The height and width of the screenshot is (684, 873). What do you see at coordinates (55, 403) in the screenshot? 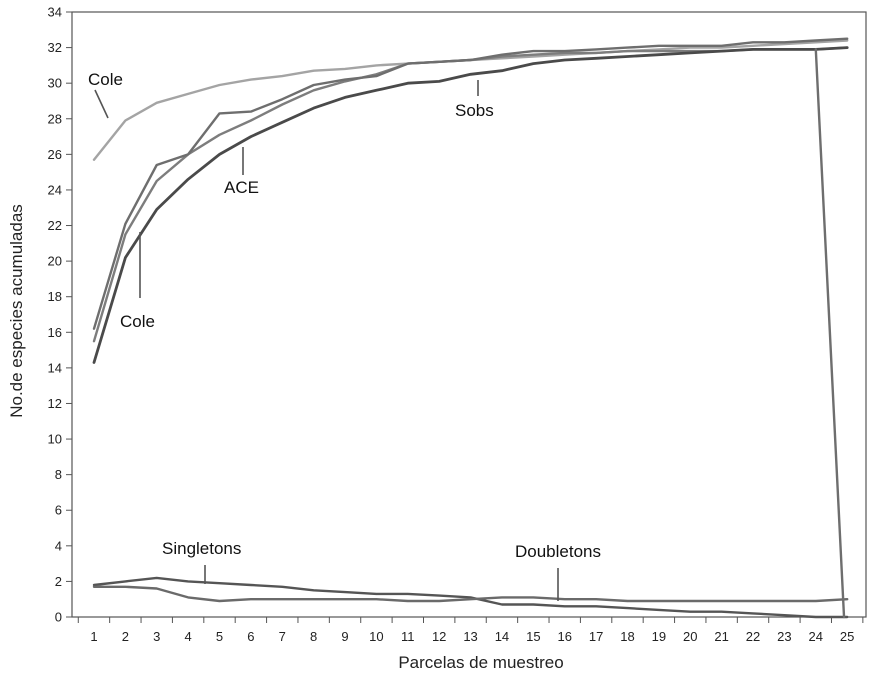
I see `y-tick-label: 12` at bounding box center [55, 403].